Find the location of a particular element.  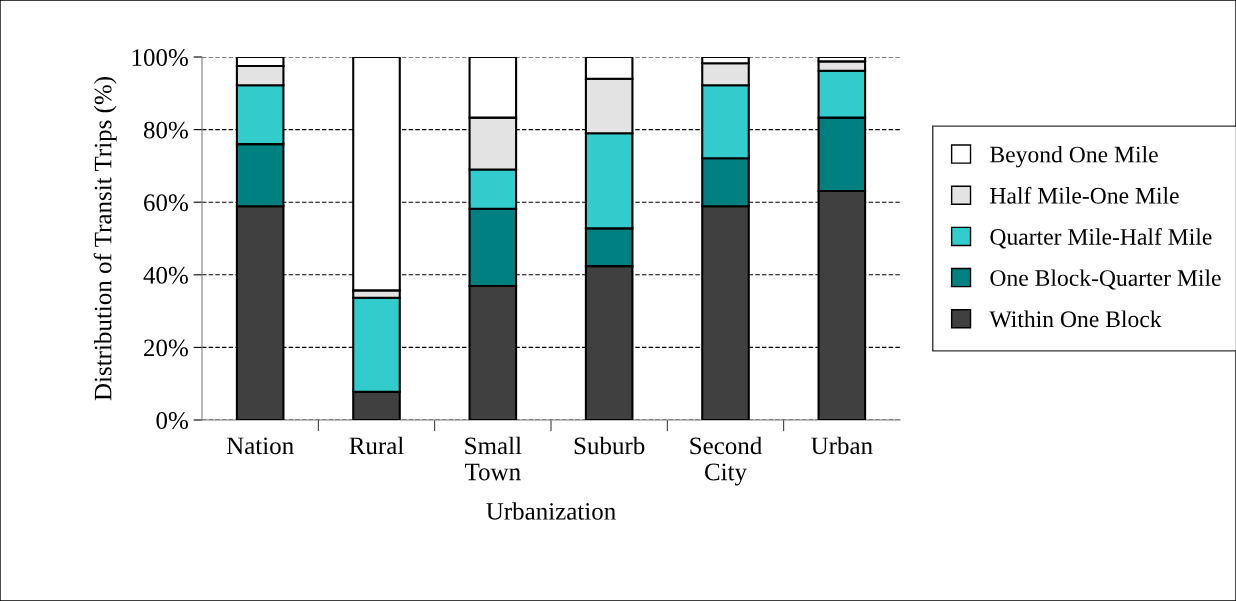

legend-label: Within One Block is located at coordinates (1075, 319).